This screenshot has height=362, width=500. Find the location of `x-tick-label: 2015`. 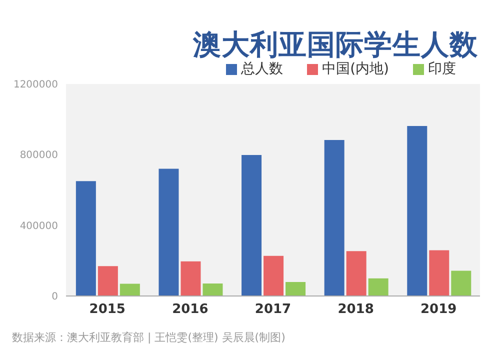

x-tick-label: 2015 is located at coordinates (107, 310).